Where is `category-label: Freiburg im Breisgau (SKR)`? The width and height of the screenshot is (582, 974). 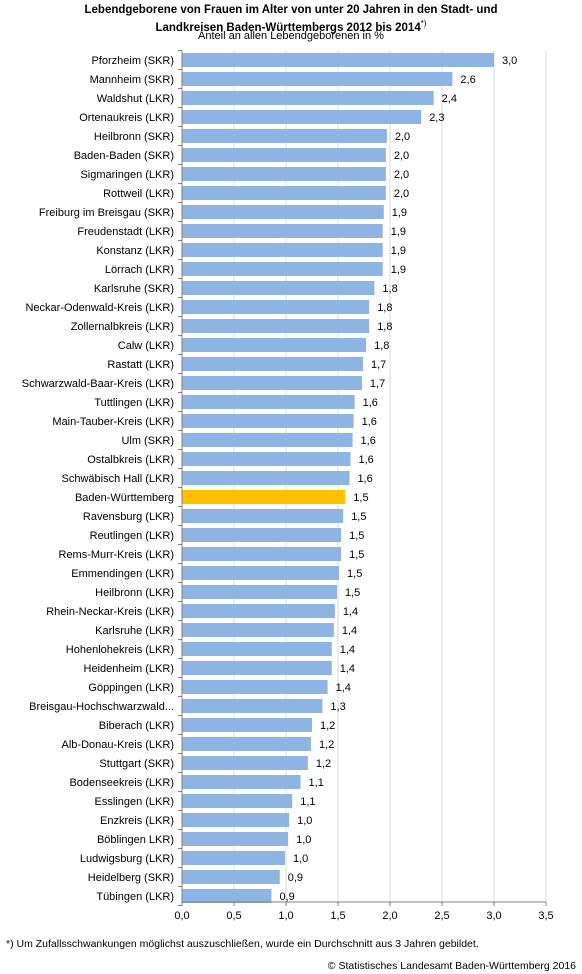
category-label: Freiburg im Breisgau (SKR) is located at coordinates (106, 213).